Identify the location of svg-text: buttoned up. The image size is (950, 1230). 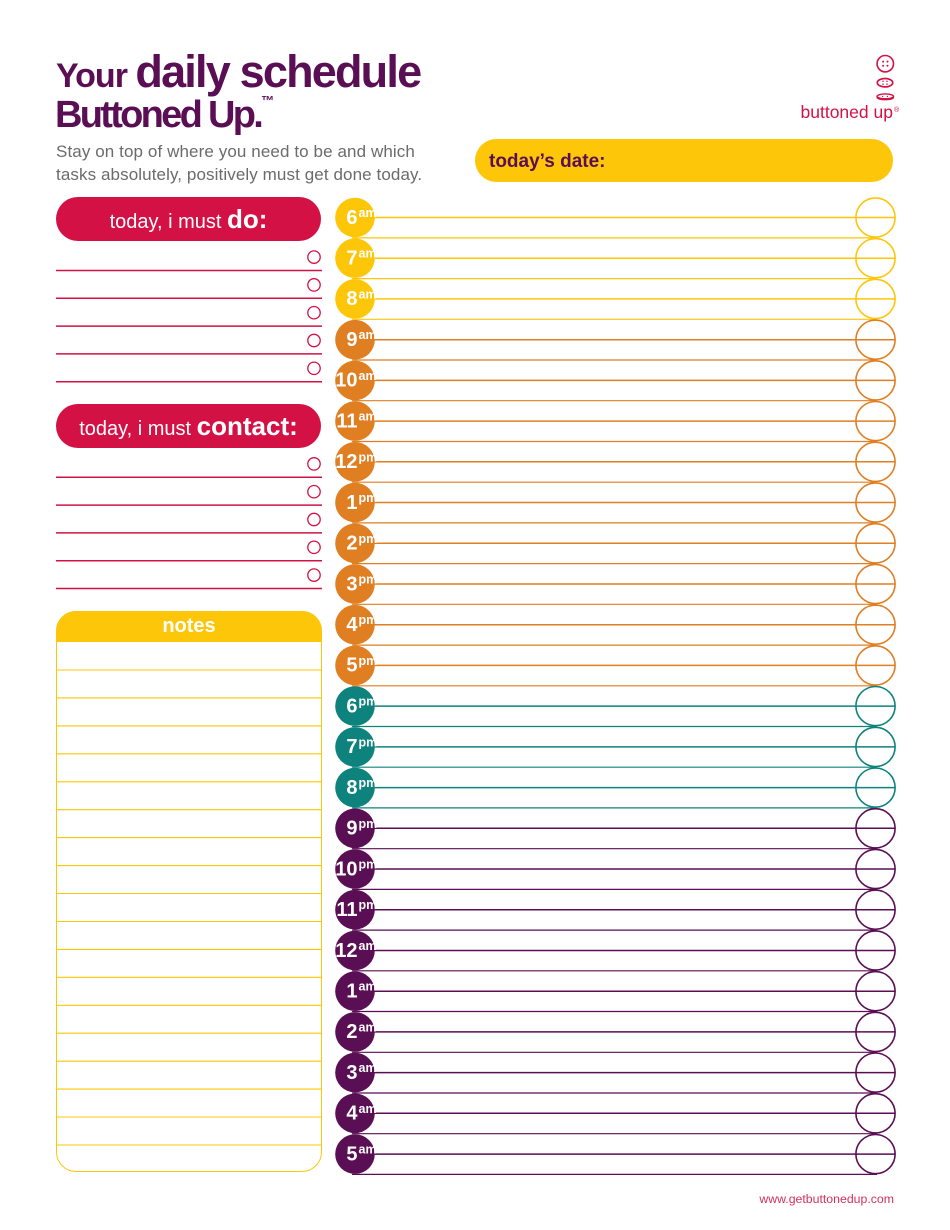
(847, 112).